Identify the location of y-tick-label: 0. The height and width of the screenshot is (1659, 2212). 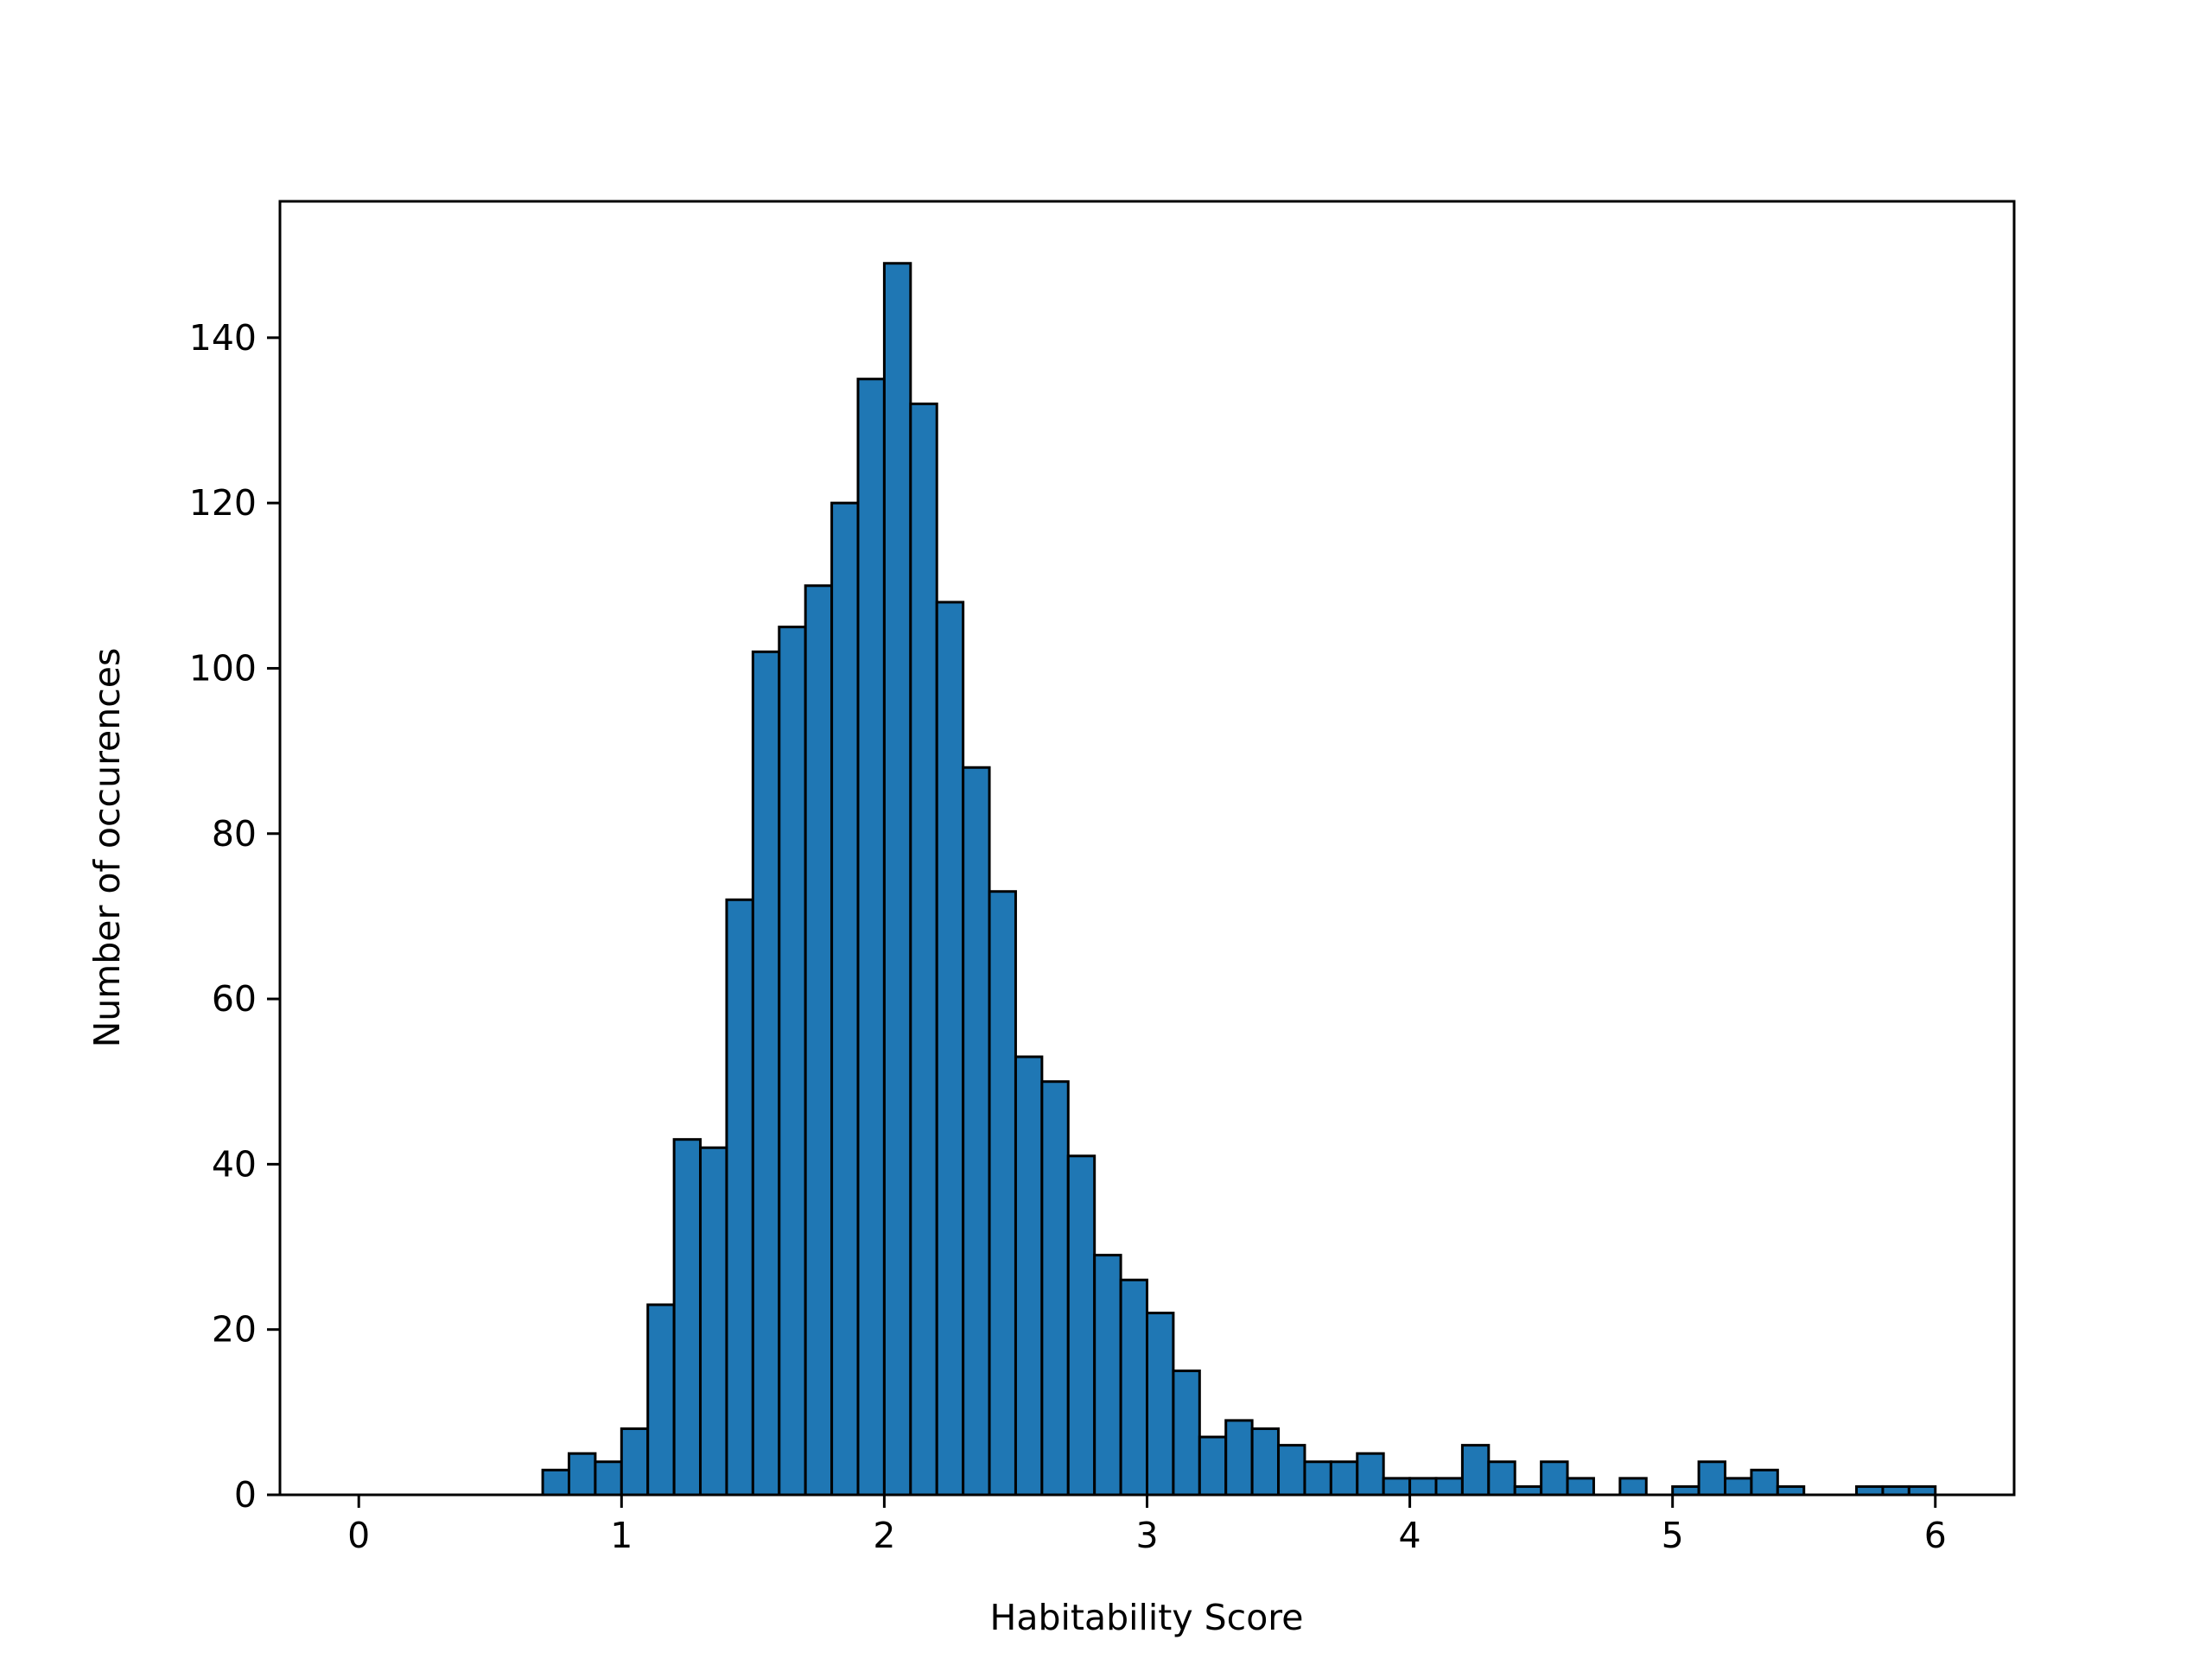
(245, 1495).